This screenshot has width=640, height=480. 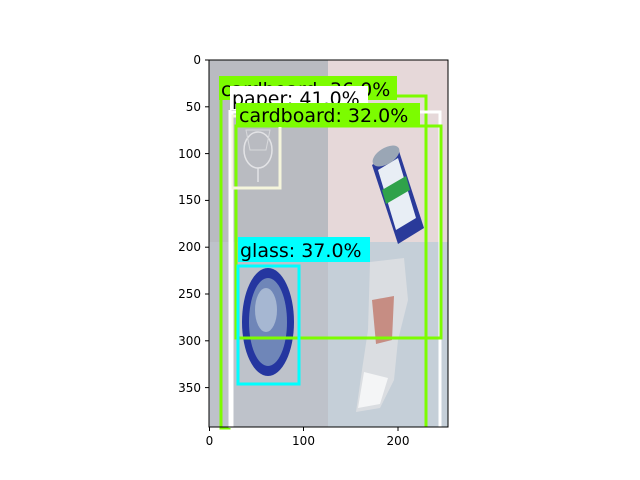 What do you see at coordinates (193, 107) in the screenshot?
I see `y-tick-label: 50` at bounding box center [193, 107].